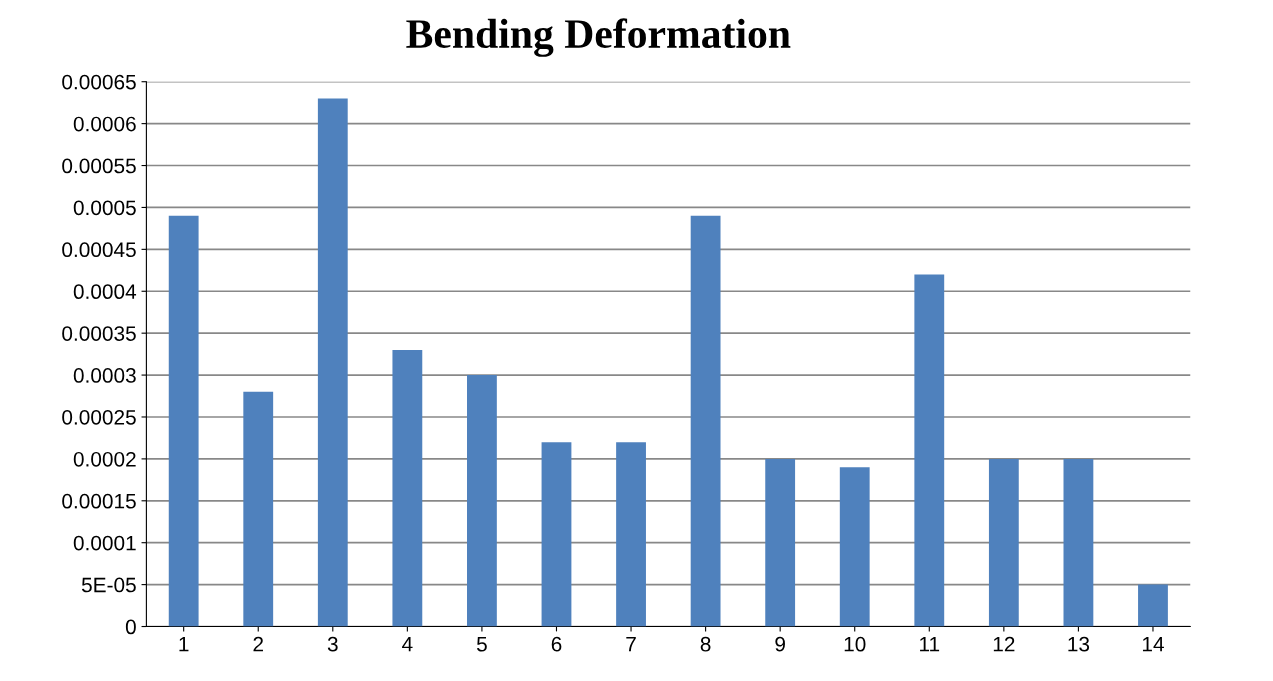 The height and width of the screenshot is (681, 1273). What do you see at coordinates (481, 644) in the screenshot?
I see `x-tick-label: 5` at bounding box center [481, 644].